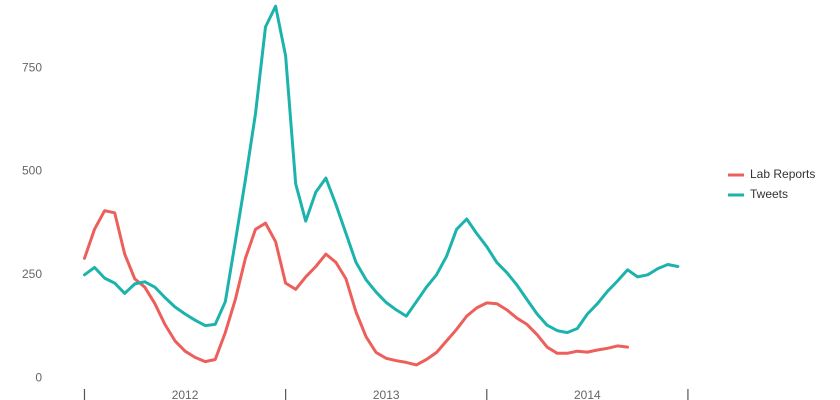  I want to click on y-tick-label: 750, so click(32, 67).